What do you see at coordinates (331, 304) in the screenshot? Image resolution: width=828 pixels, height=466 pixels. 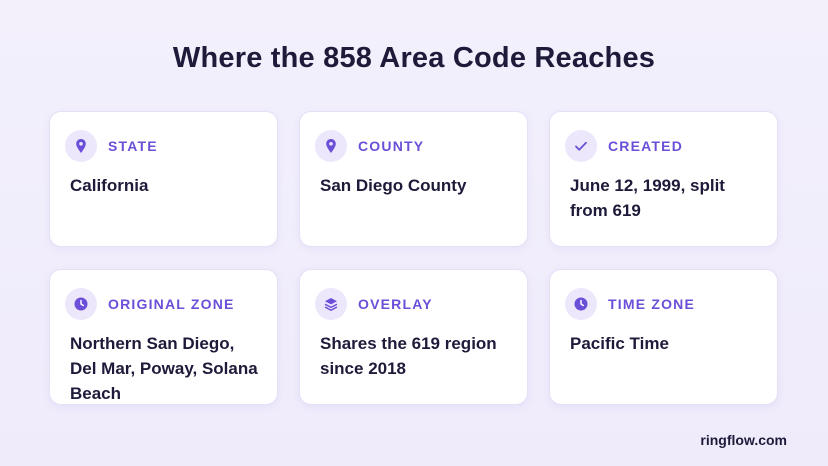 I see `layers-icon` at bounding box center [331, 304].